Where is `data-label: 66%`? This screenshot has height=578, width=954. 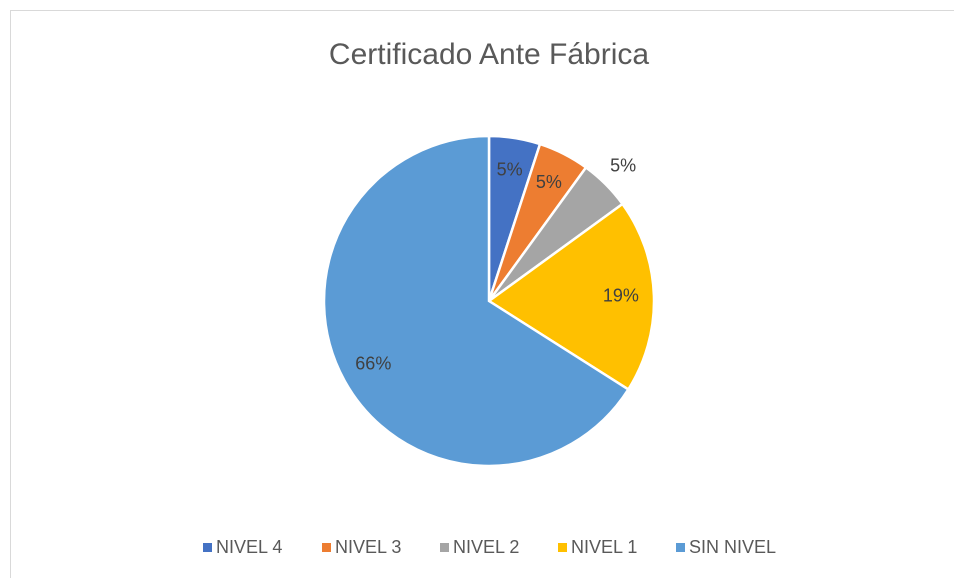 data-label: 66% is located at coordinates (373, 363).